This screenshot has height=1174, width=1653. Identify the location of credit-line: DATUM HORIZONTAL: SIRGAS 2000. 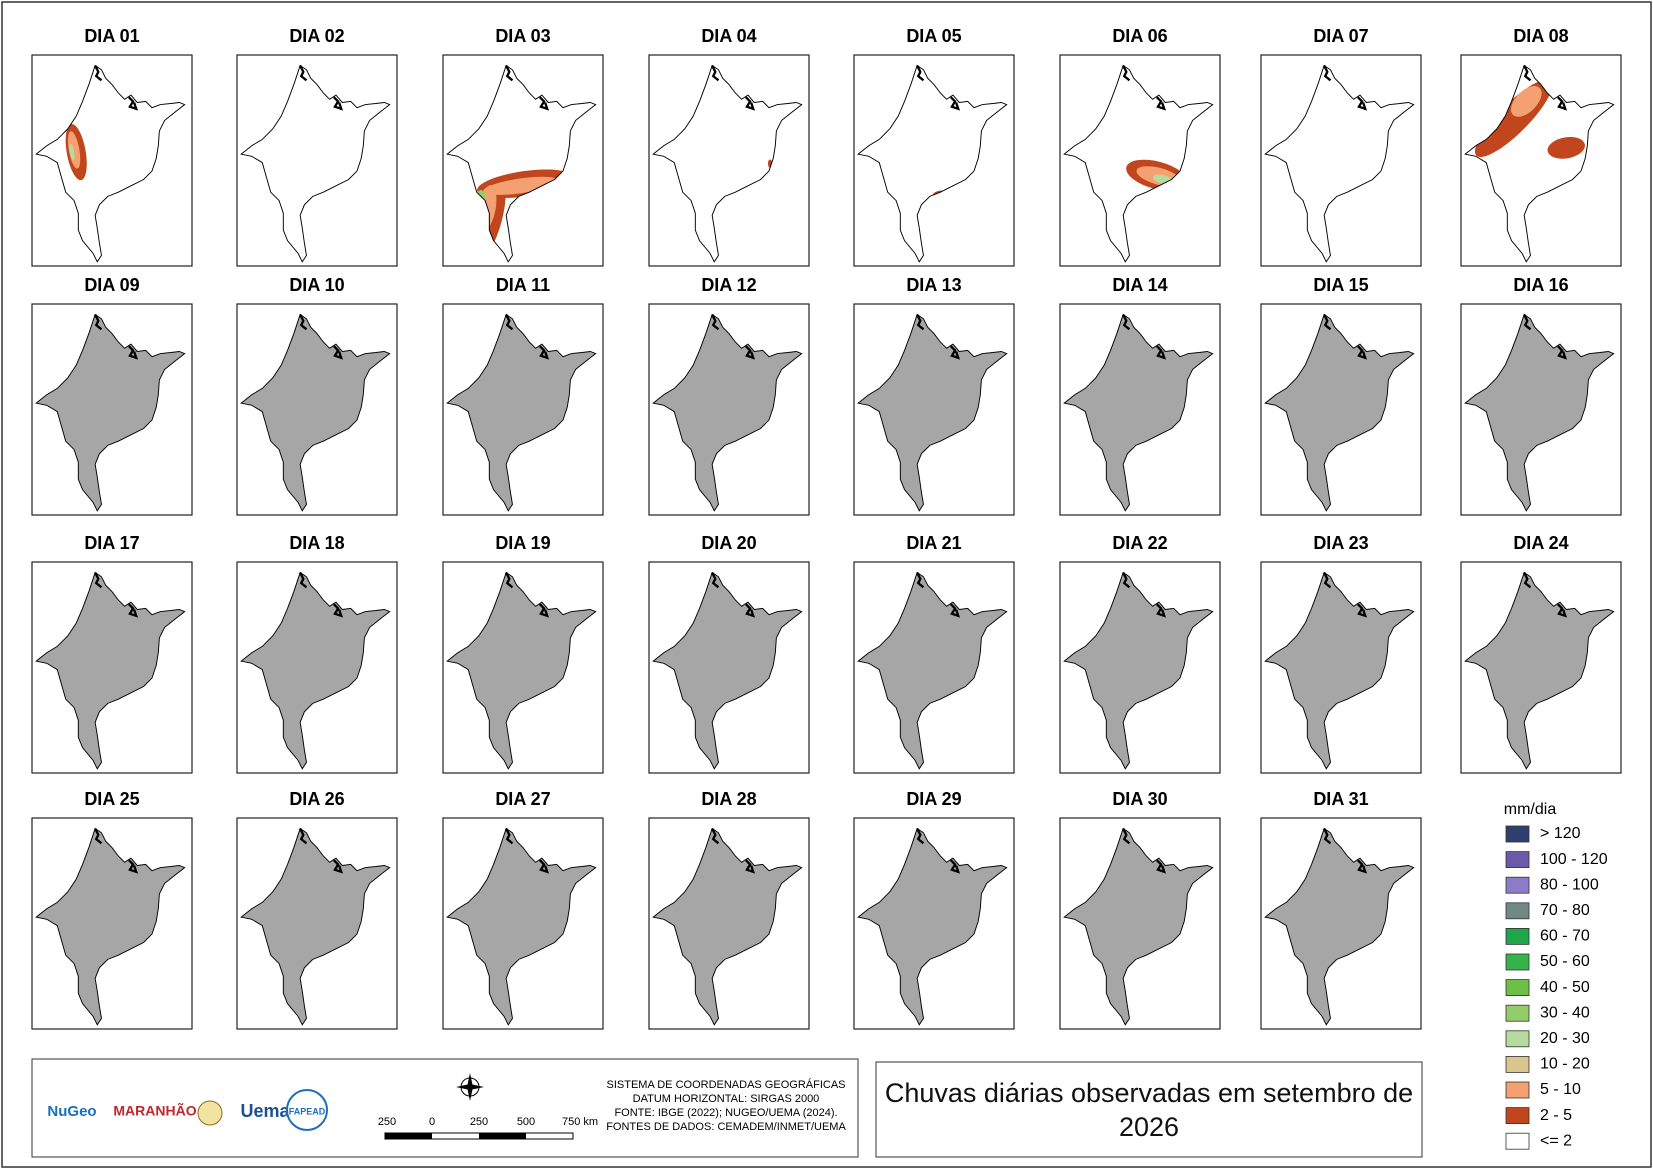
(726, 1099).